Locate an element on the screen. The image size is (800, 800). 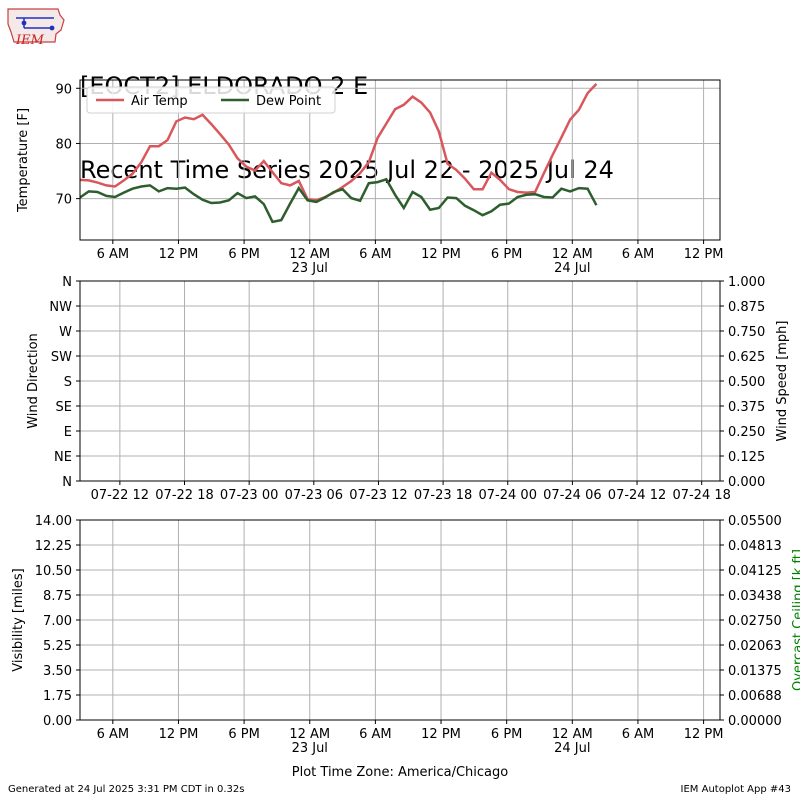
x-tick-label: 07-24 18 is located at coordinates (701, 495).